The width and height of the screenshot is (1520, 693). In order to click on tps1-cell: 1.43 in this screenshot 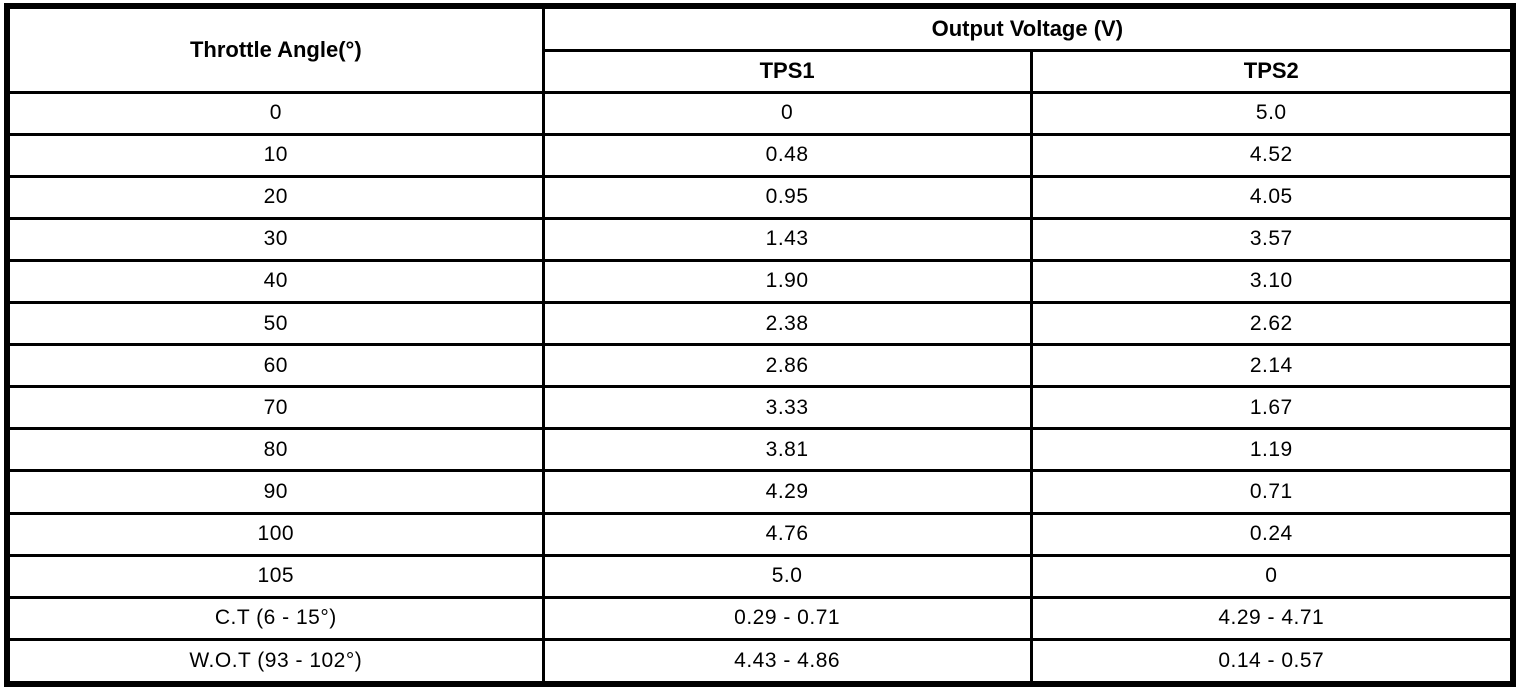, I will do `click(787, 239)`.